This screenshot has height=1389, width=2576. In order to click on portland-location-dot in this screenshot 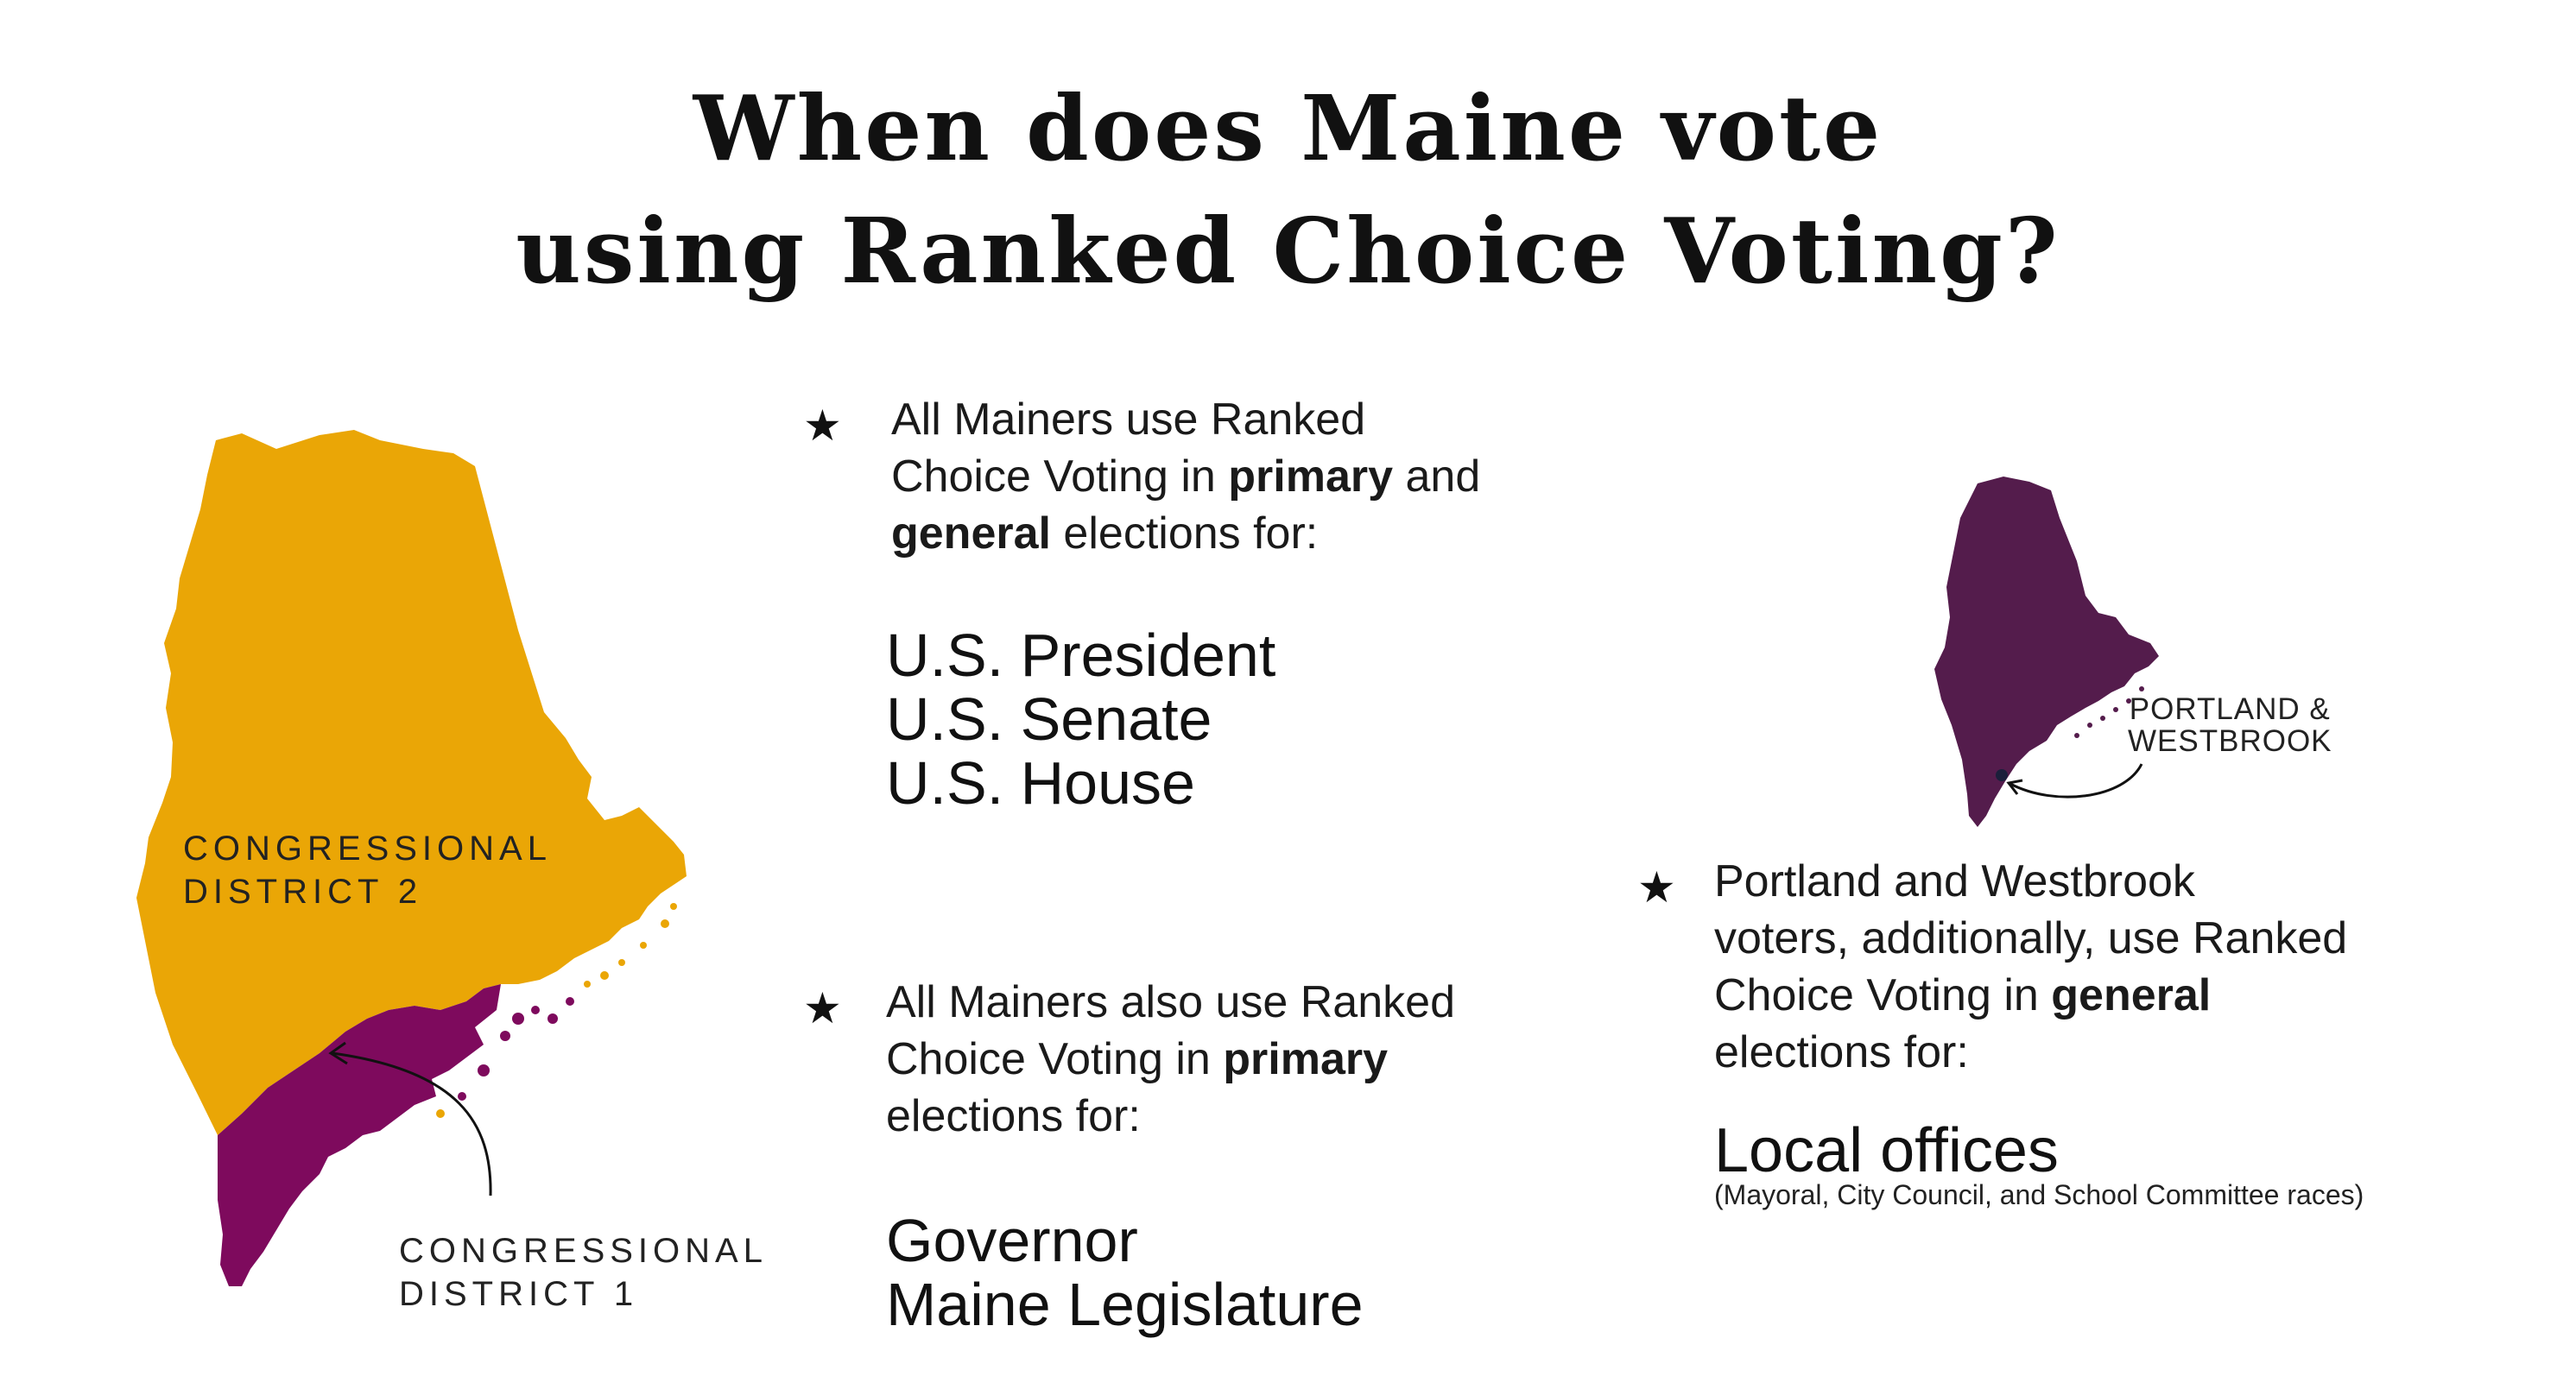, I will do `click(2002, 775)`.